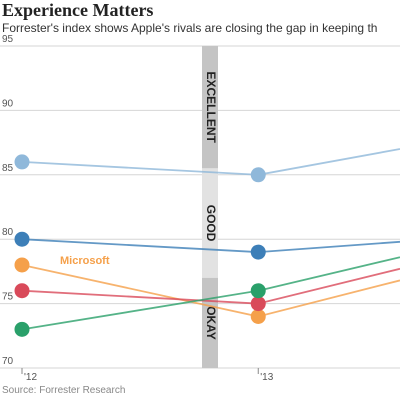  What do you see at coordinates (8, 361) in the screenshot?
I see `y-tick-label-70: 70` at bounding box center [8, 361].